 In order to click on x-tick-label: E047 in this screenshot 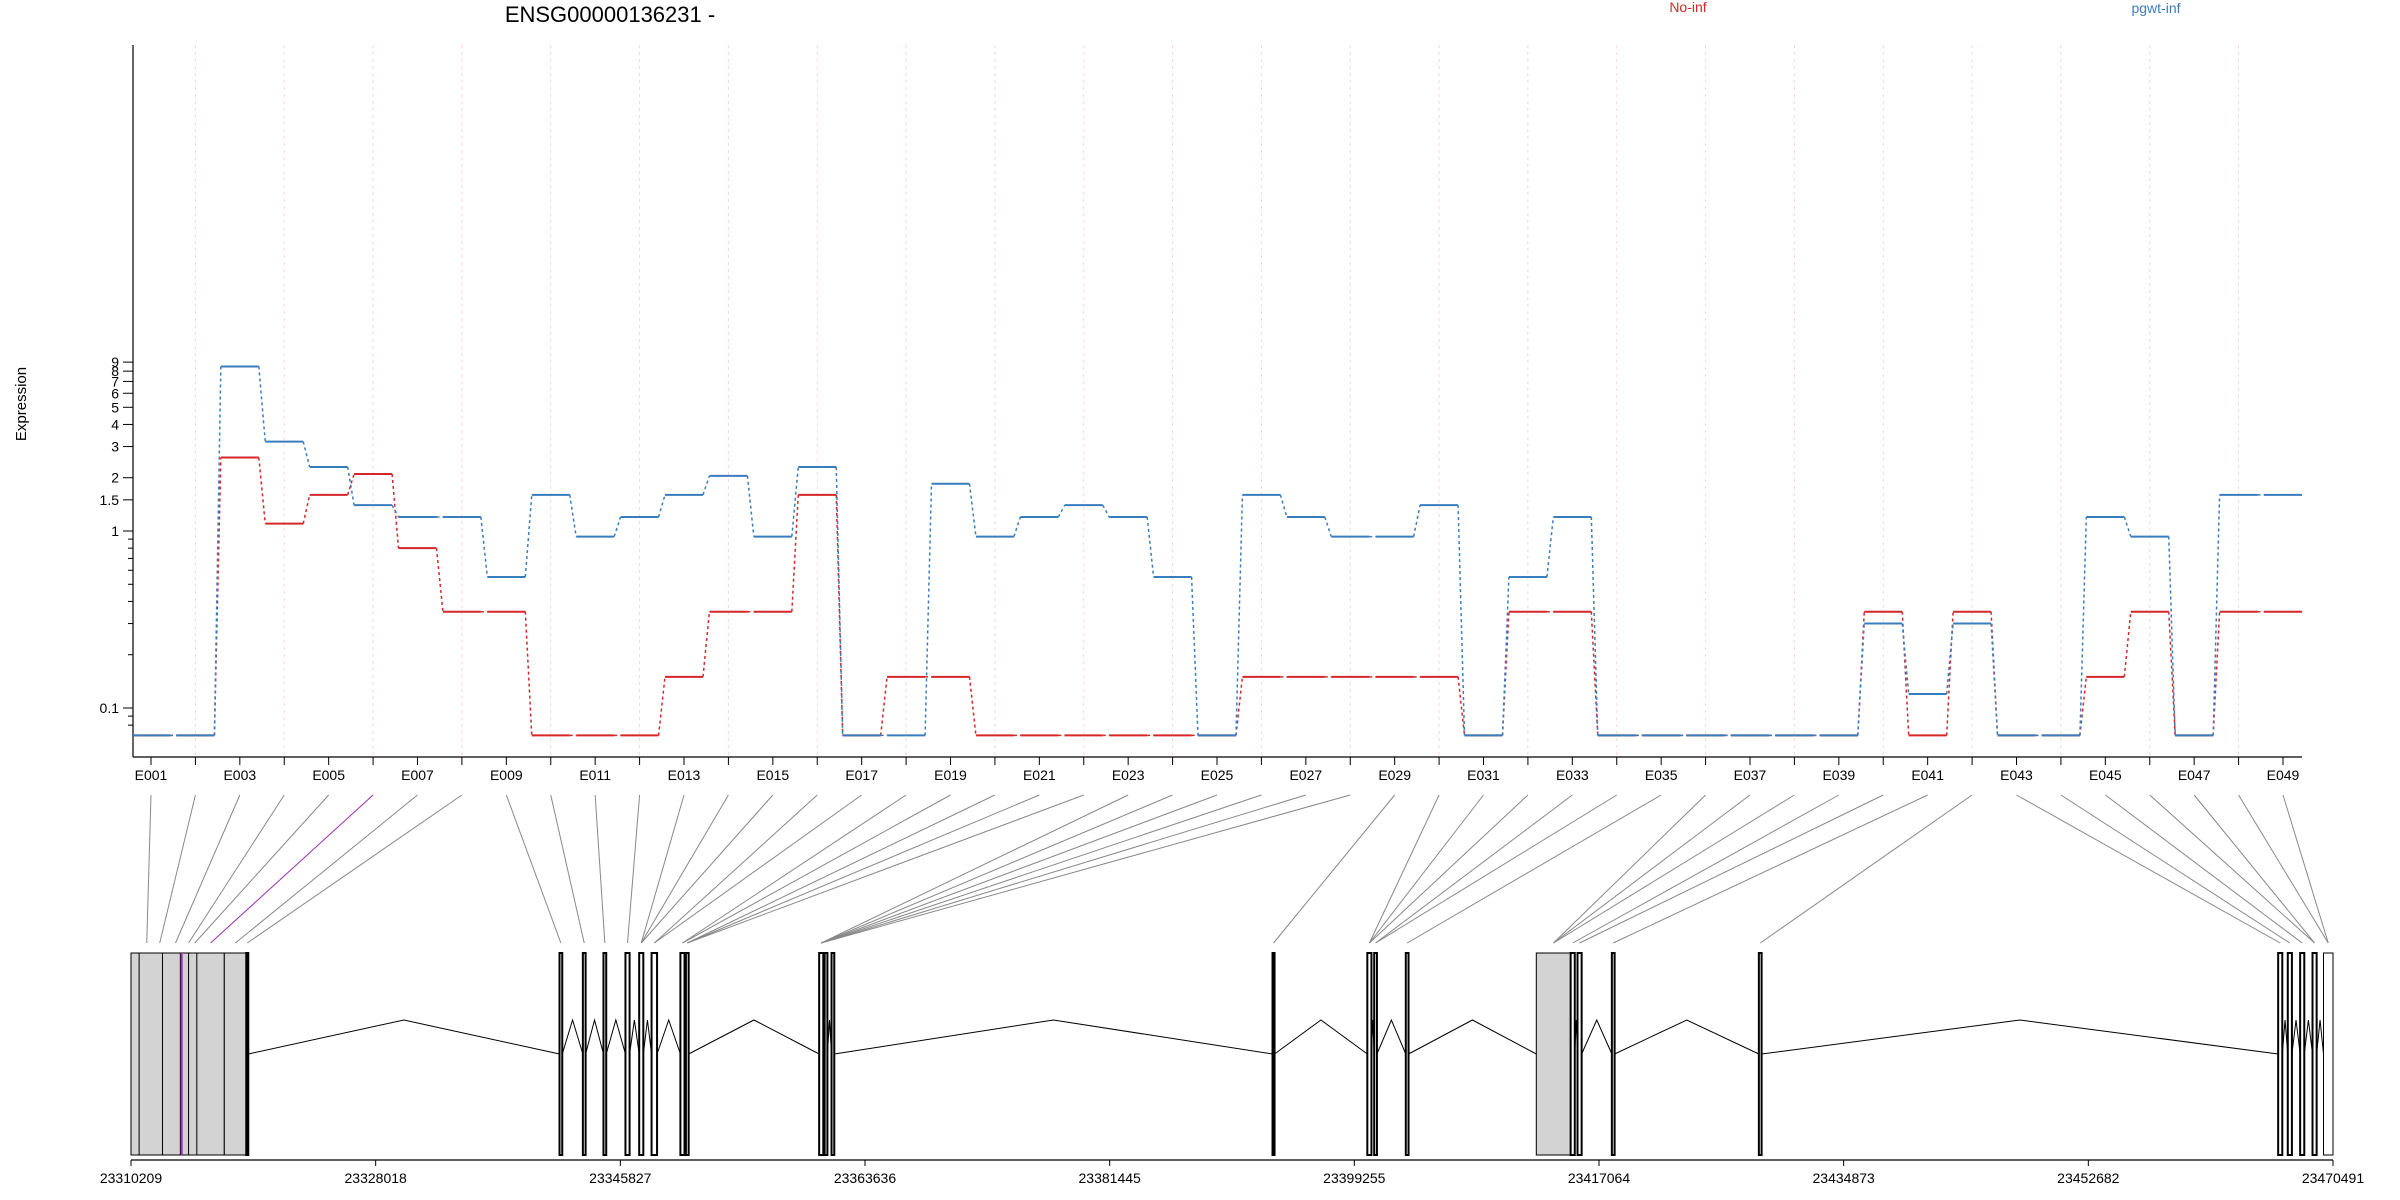, I will do `click(2194, 775)`.